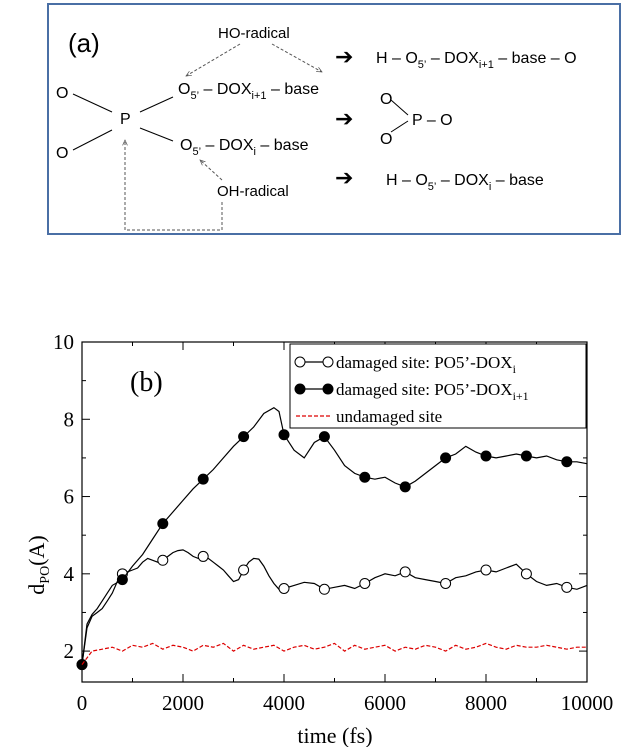  I want to click on product-3: H – O5’ – DOXi – base, so click(465, 182).